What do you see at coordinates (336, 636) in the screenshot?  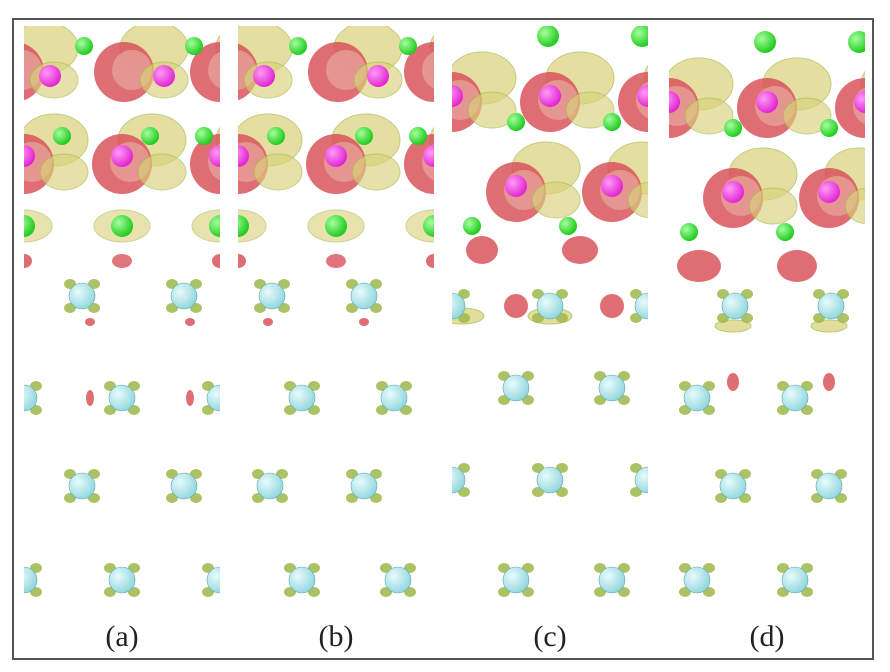 I see `panel-b-label: (b)` at bounding box center [336, 636].